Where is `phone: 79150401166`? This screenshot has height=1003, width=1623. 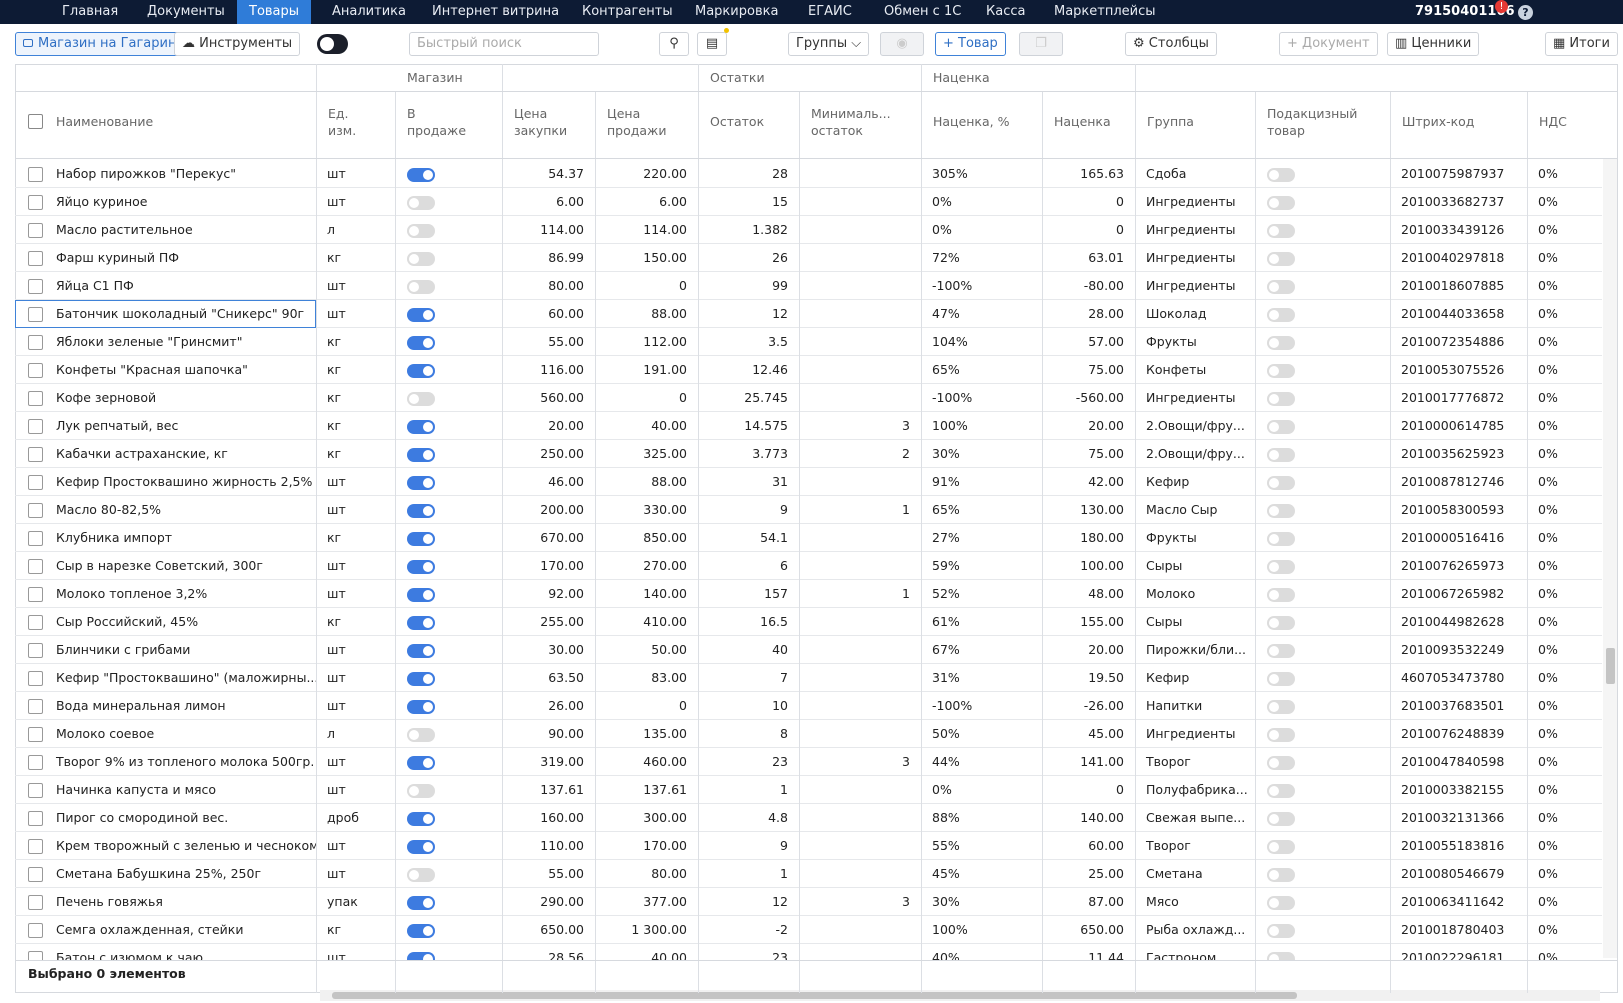 phone: 79150401166 is located at coordinates (1465, 11).